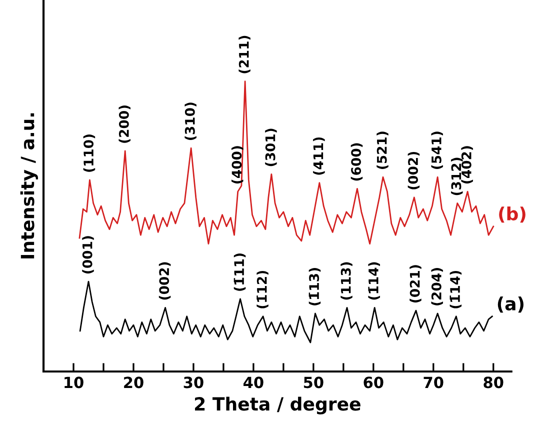 Image resolution: width=544 pixels, height=432 pixels. Describe the element at coordinates (271, 147) in the screenshot. I see `annotation: (301)` at that location.